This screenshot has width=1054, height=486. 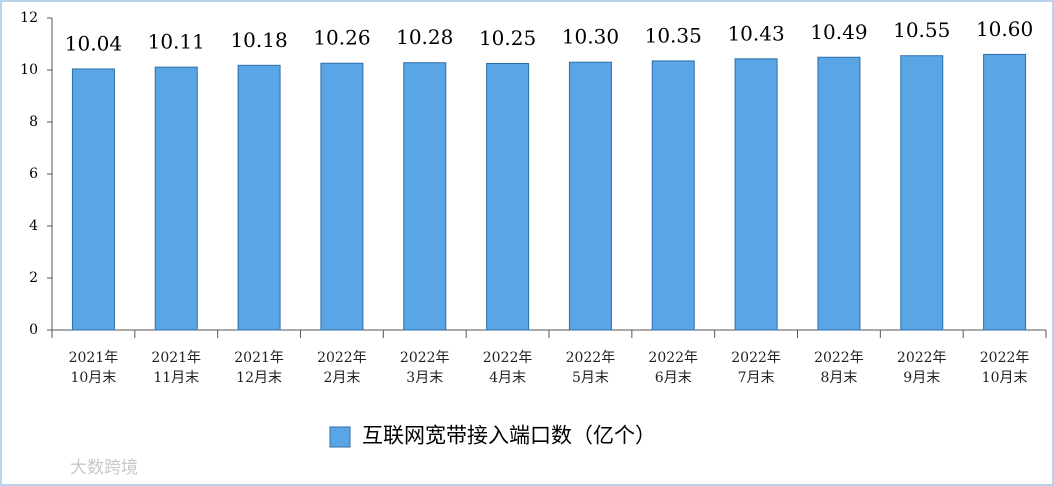 I want to click on y-tick-label: 12, so click(x=29, y=18).